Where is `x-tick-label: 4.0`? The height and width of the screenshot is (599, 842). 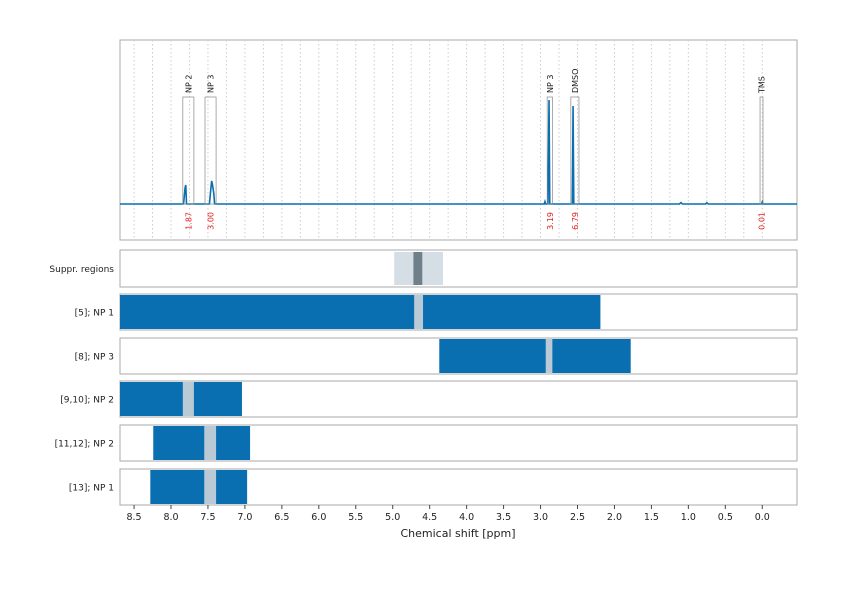 x-tick-label: 4.0 is located at coordinates (466, 517).